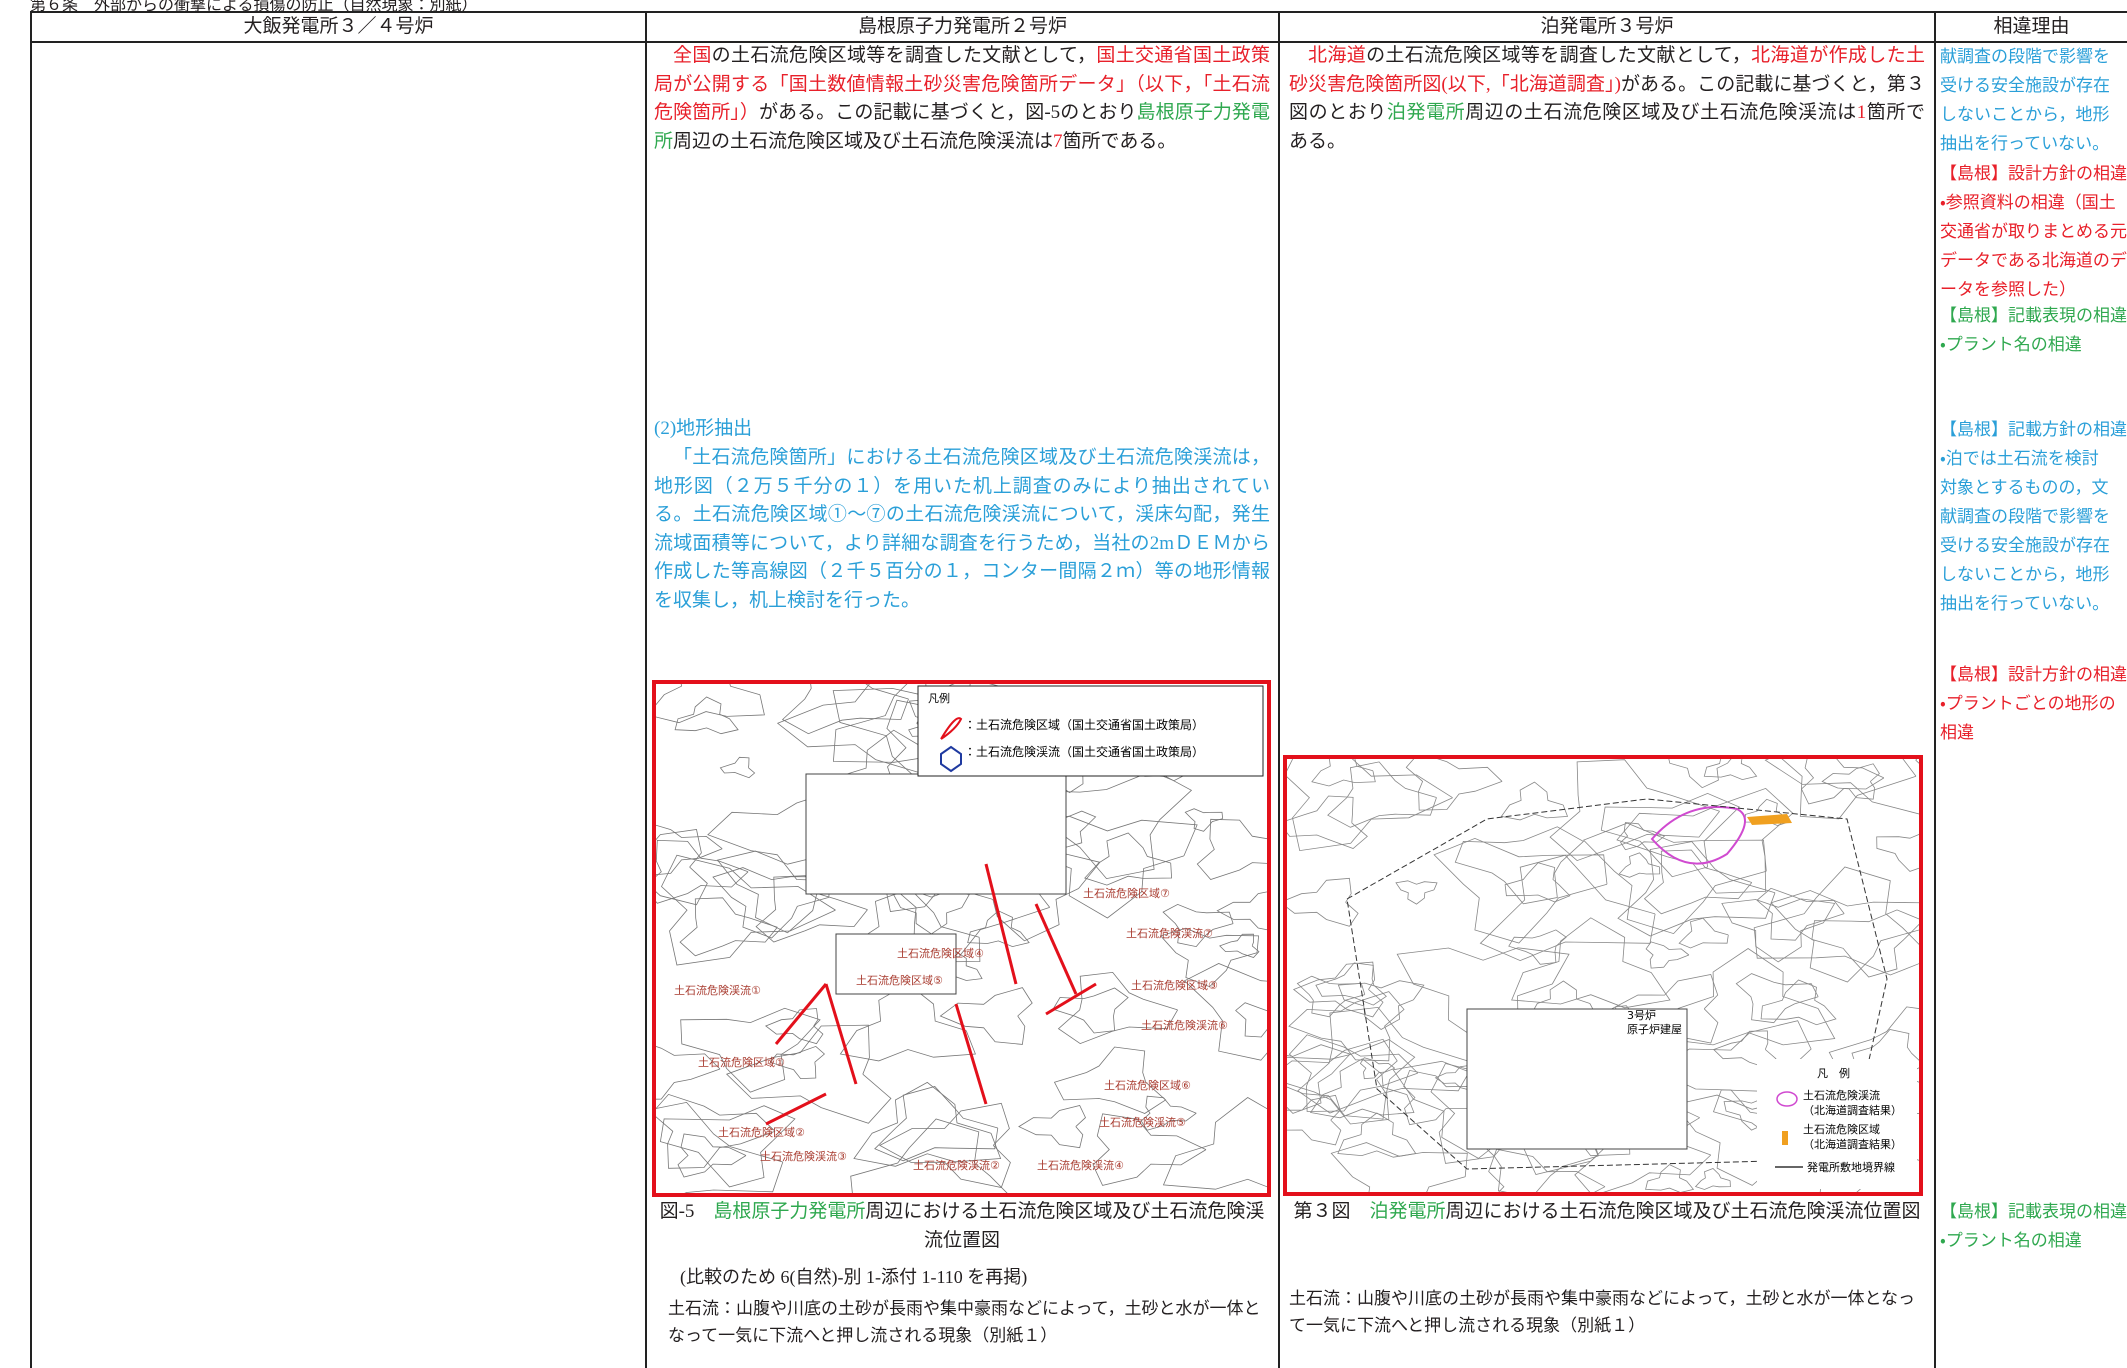 The width and height of the screenshot is (2127, 1368). Describe the element at coordinates (2033, 260) in the screenshot. I see `reason-line: データである北海道のデ` at that location.